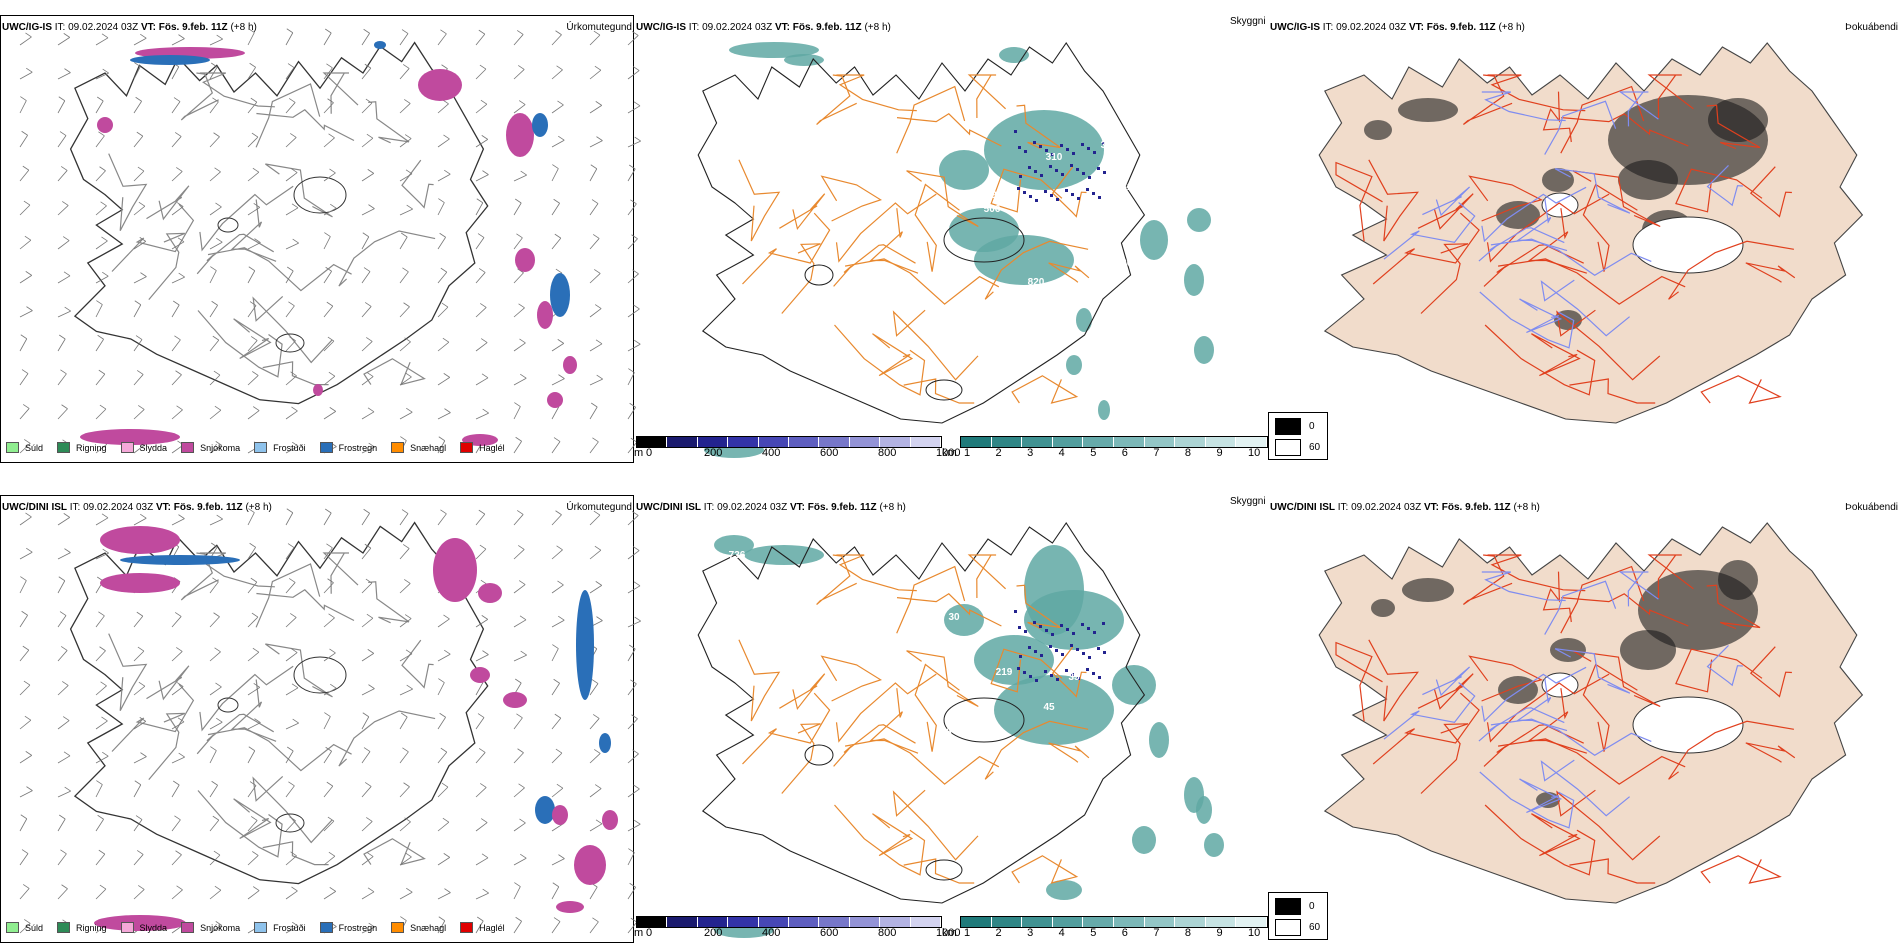 This screenshot has width=1900, height=950. I want to click on fog-legend-row: 60, so click(1297, 447).